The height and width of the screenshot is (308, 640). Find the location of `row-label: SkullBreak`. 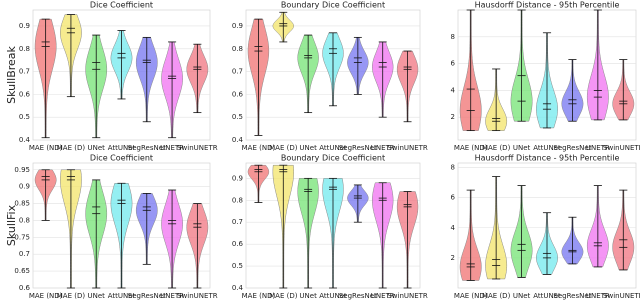

row-label: SkullBreak is located at coordinates (11, 74).